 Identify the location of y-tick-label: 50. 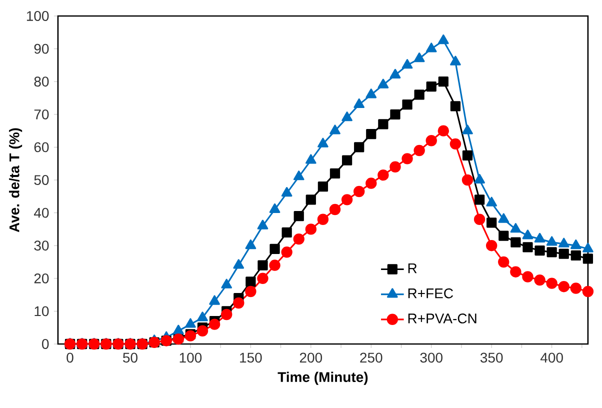
(41, 180).